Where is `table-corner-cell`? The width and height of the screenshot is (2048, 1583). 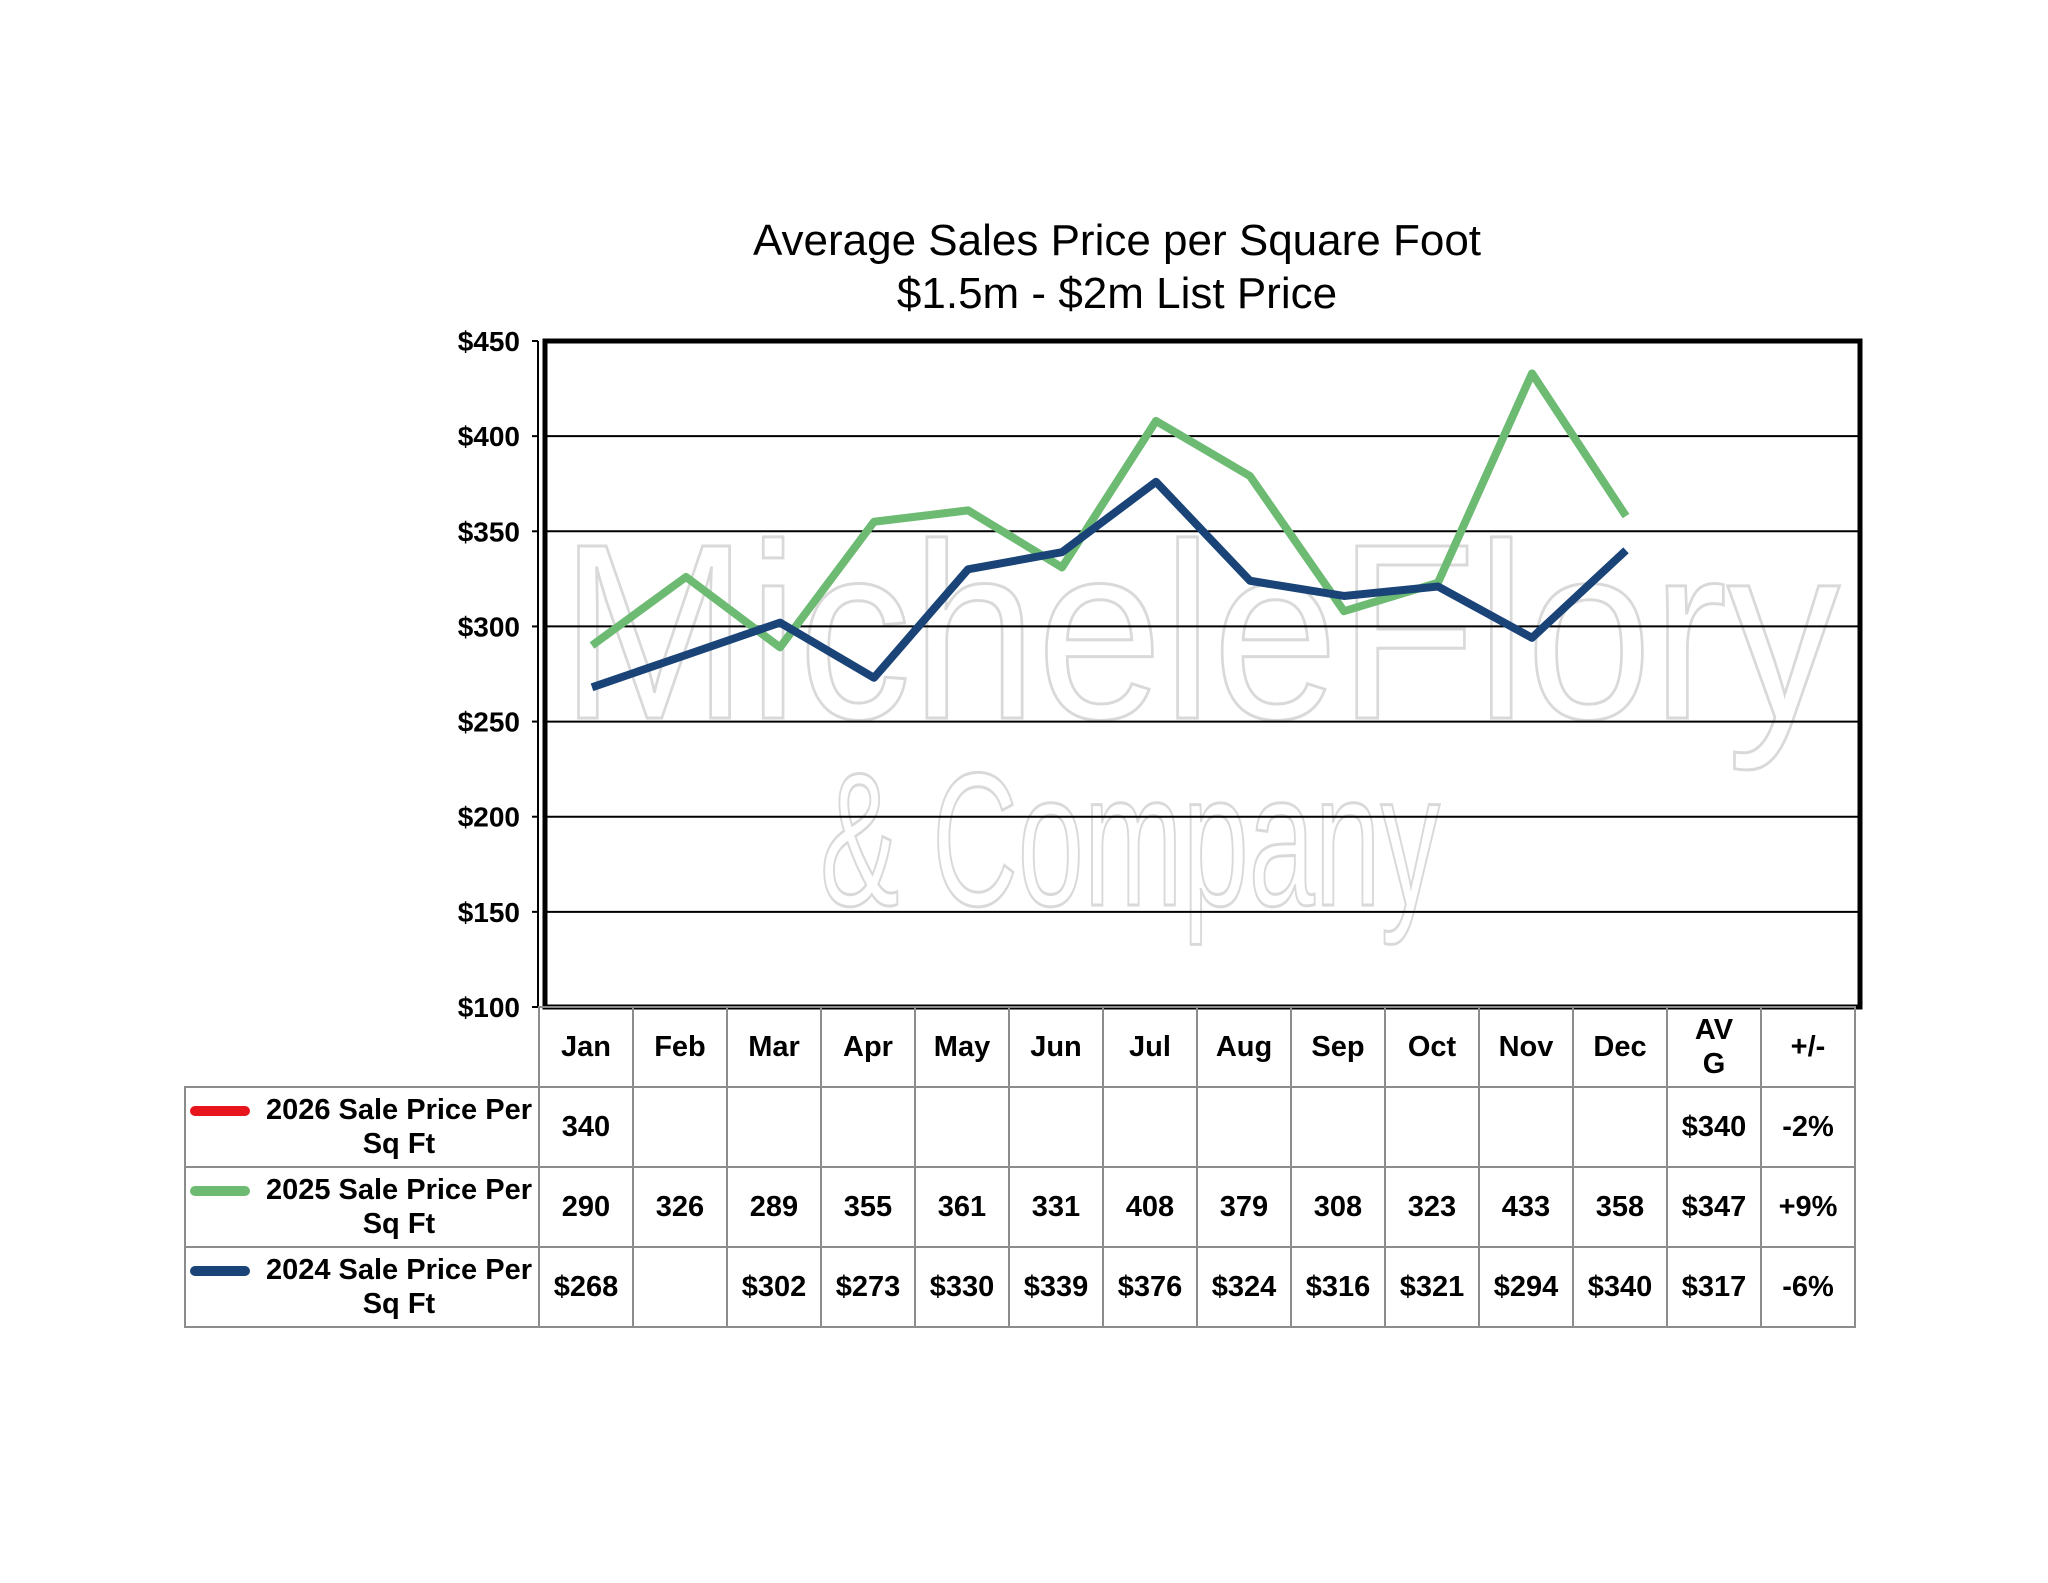
table-corner-cell is located at coordinates (362, 1047).